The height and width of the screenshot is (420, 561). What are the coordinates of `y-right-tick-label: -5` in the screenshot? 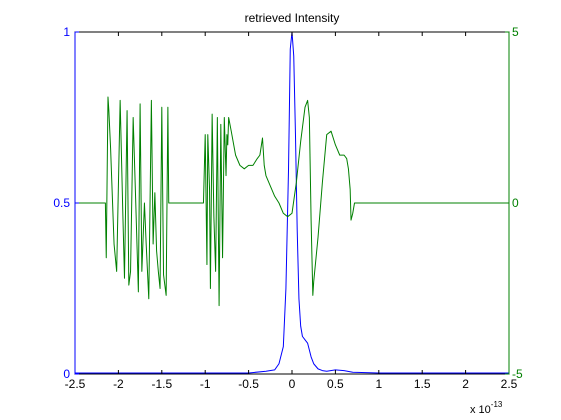 It's located at (517, 374).